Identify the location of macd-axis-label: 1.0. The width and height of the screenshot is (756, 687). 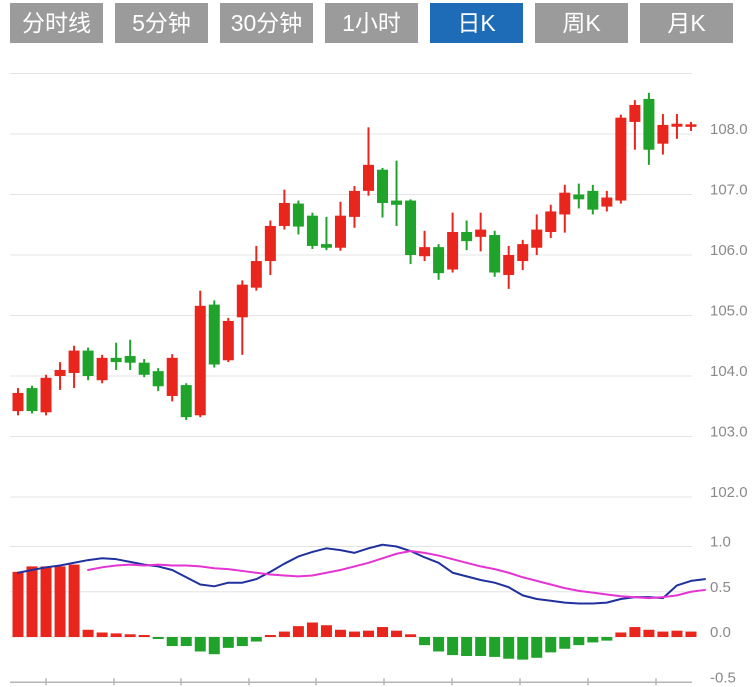
(720, 542).